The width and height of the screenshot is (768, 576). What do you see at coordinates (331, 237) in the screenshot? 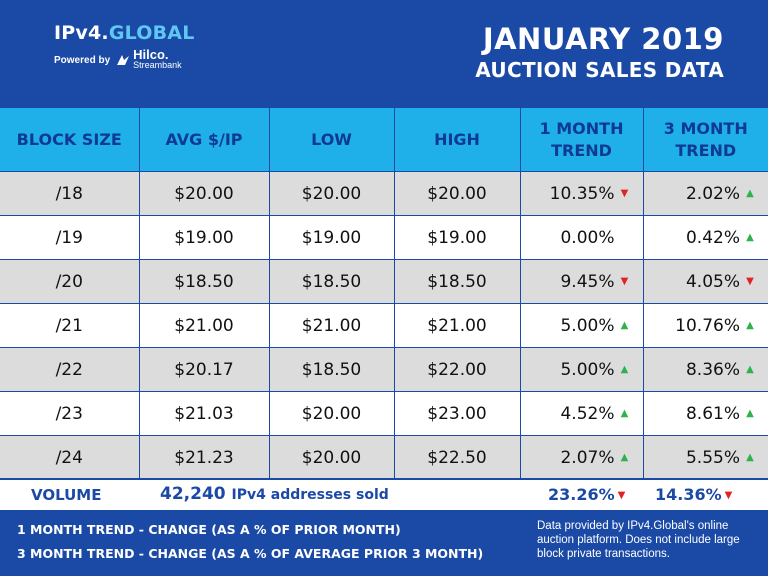
I see `low-price-cell: $19.00` at bounding box center [331, 237].